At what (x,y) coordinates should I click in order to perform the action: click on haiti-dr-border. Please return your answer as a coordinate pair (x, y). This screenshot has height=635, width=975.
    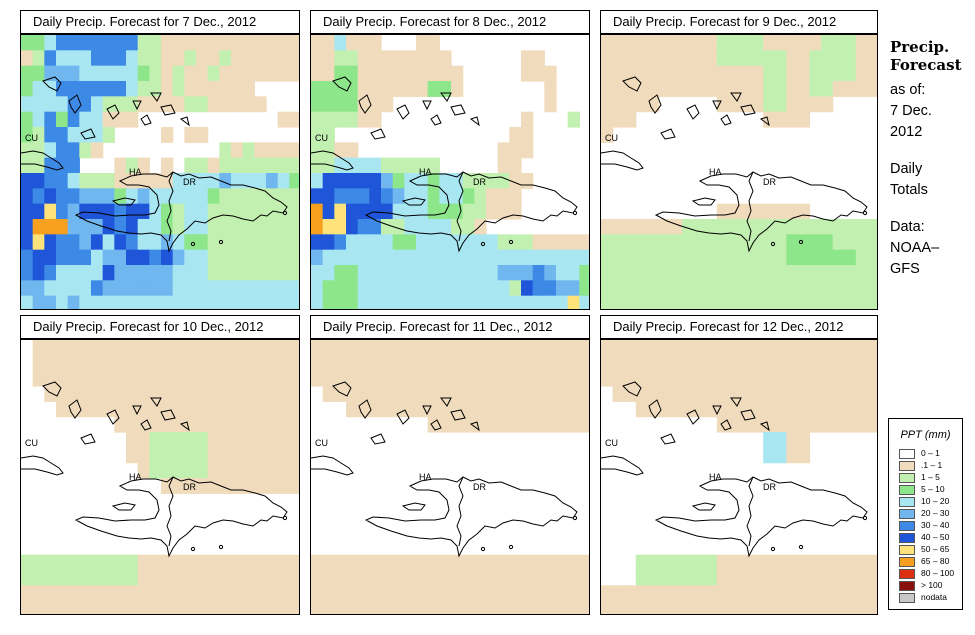
    Looking at the image, I should click on (170, 511).